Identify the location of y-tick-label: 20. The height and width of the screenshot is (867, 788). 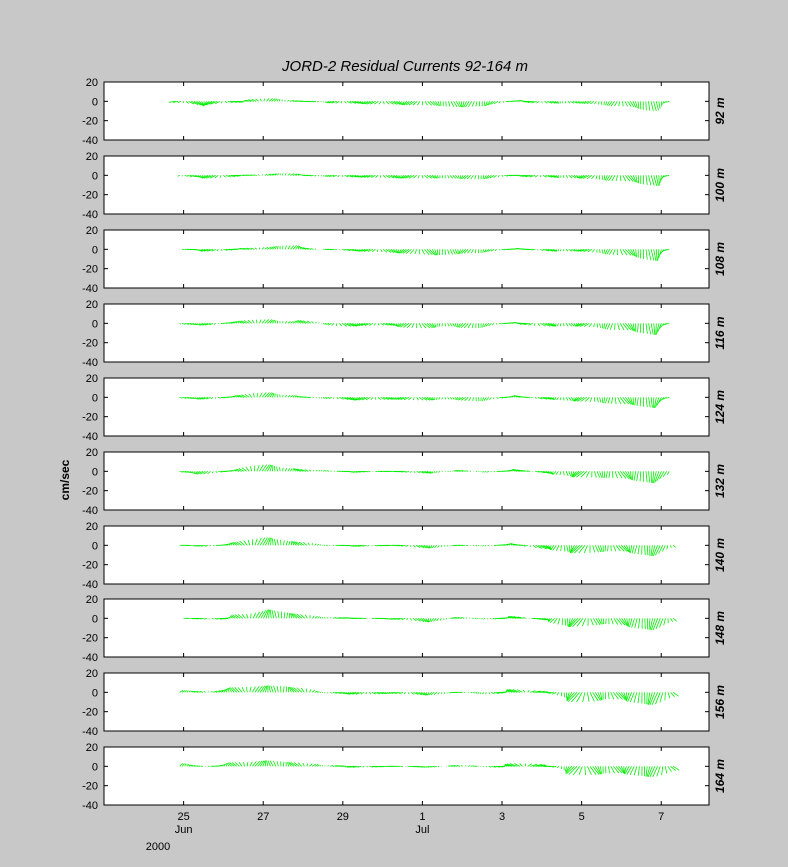
(92, 157).